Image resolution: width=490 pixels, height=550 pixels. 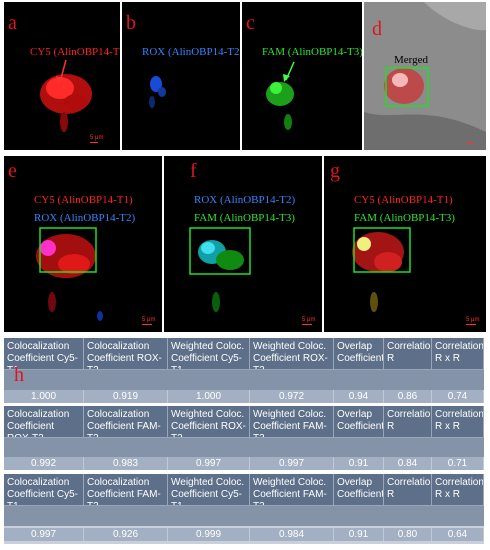 I want to click on panel-letter: f, so click(x=193, y=171).